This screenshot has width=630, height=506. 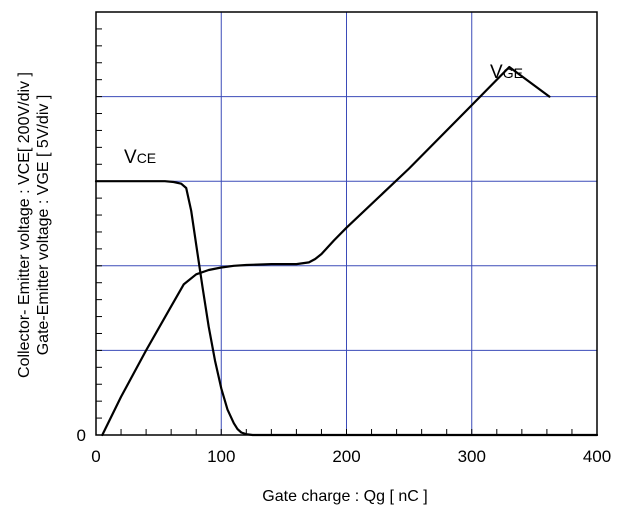 I want to click on x-tick-labels: 0 100 200 300 400, so click(x=351, y=456).